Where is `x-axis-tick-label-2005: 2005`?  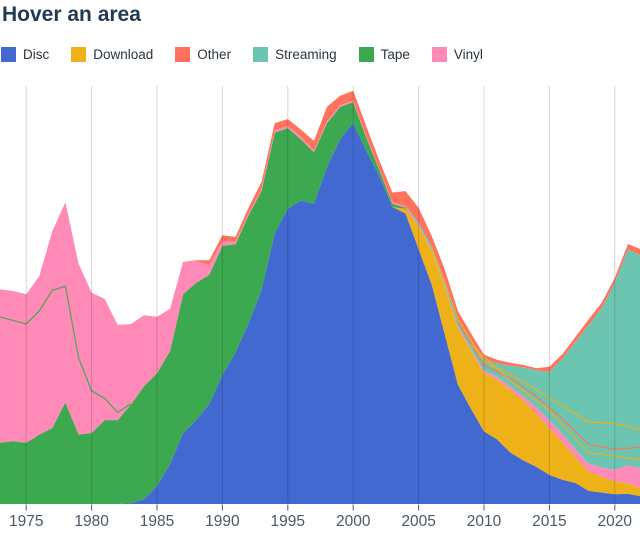
x-axis-tick-label-2005: 2005 is located at coordinates (418, 521).